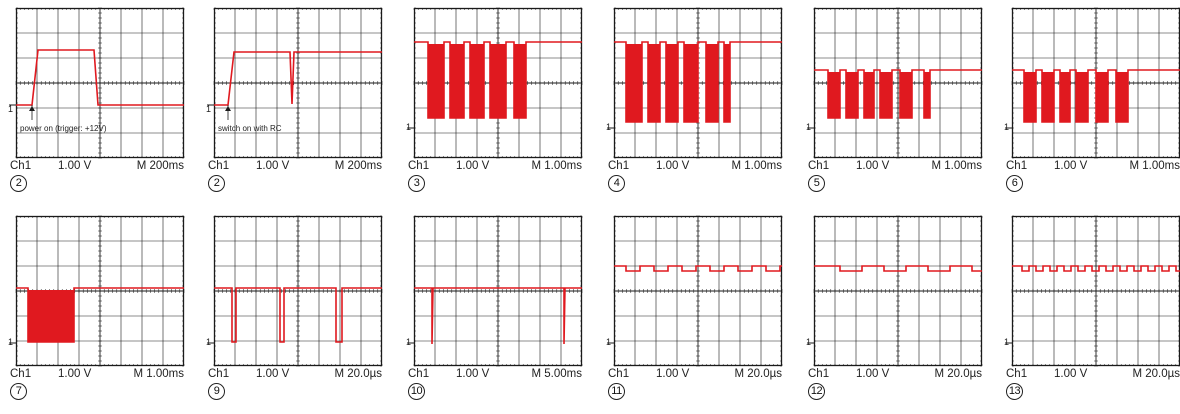 The height and width of the screenshot is (414, 1180). I want to click on scope-panel-6: 1 Ch1 1.00 V M 1.00ms 6, so click(1092, 102).